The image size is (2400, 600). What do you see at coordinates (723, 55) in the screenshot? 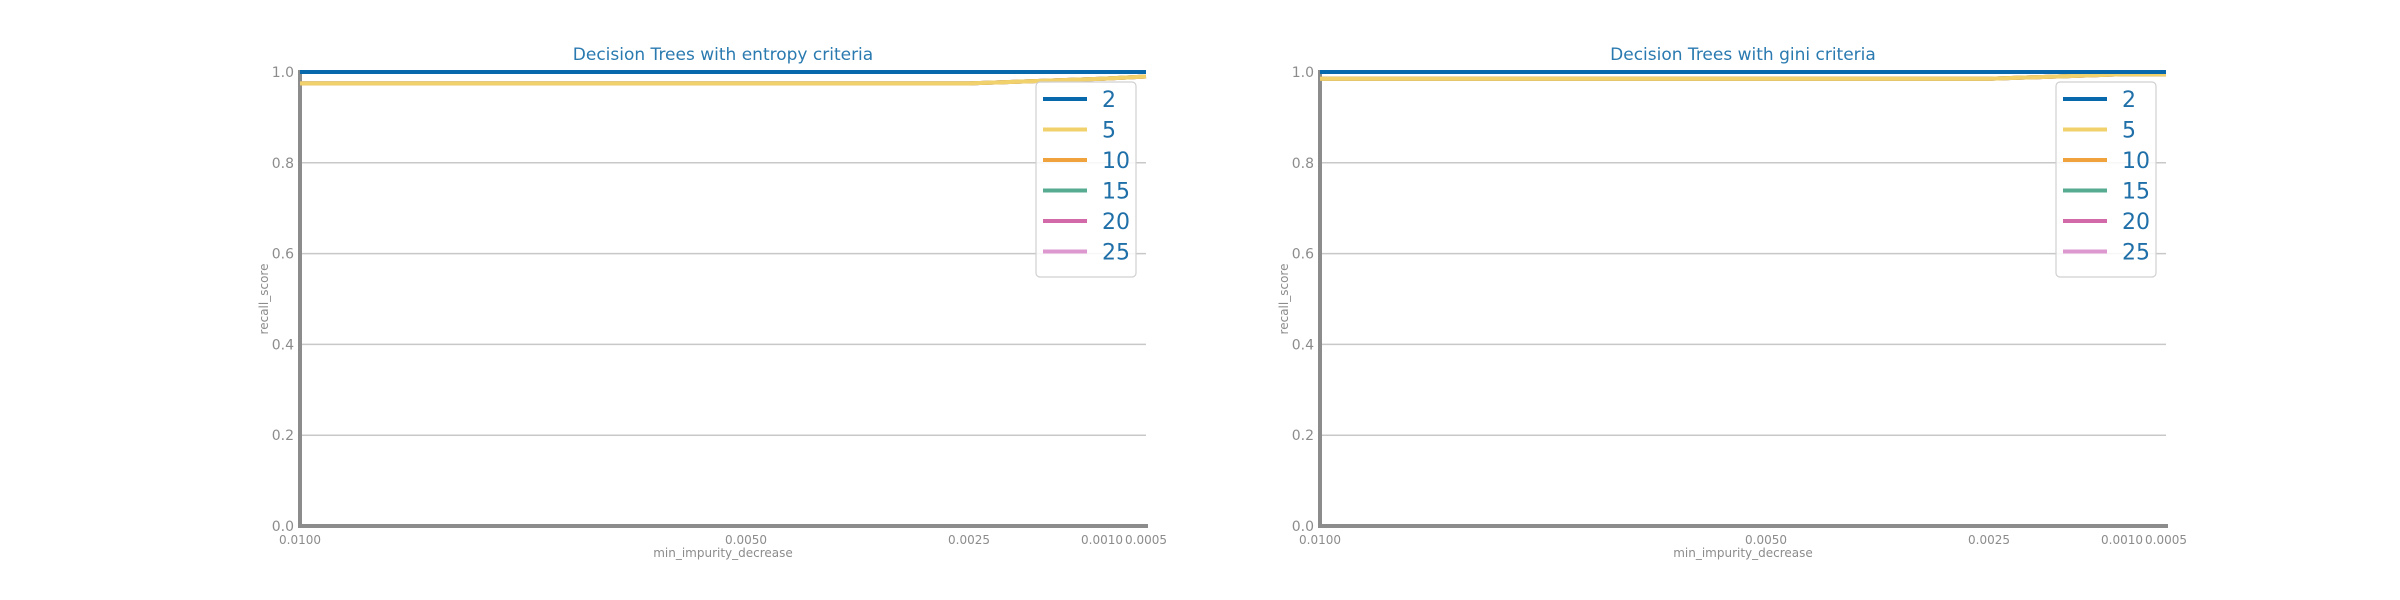
I see `chart-title: Decision Trees with entropy criteria` at bounding box center [723, 55].